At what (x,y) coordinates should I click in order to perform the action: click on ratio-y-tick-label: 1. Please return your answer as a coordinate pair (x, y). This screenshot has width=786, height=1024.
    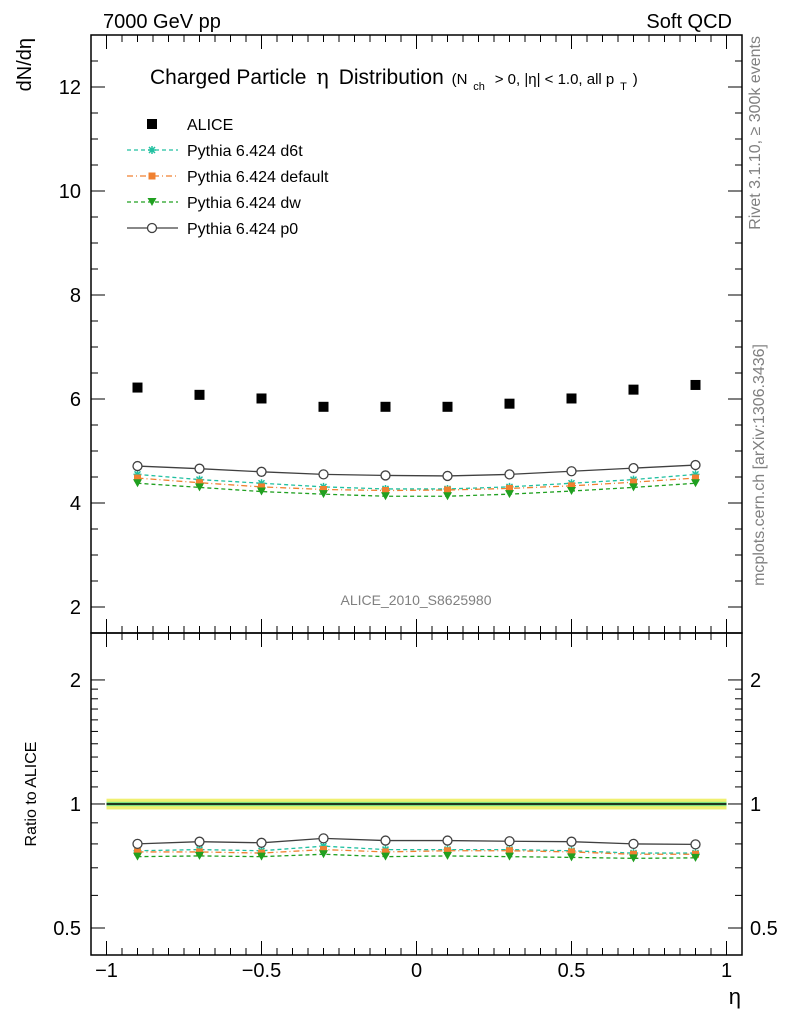
    Looking at the image, I should click on (75, 805).